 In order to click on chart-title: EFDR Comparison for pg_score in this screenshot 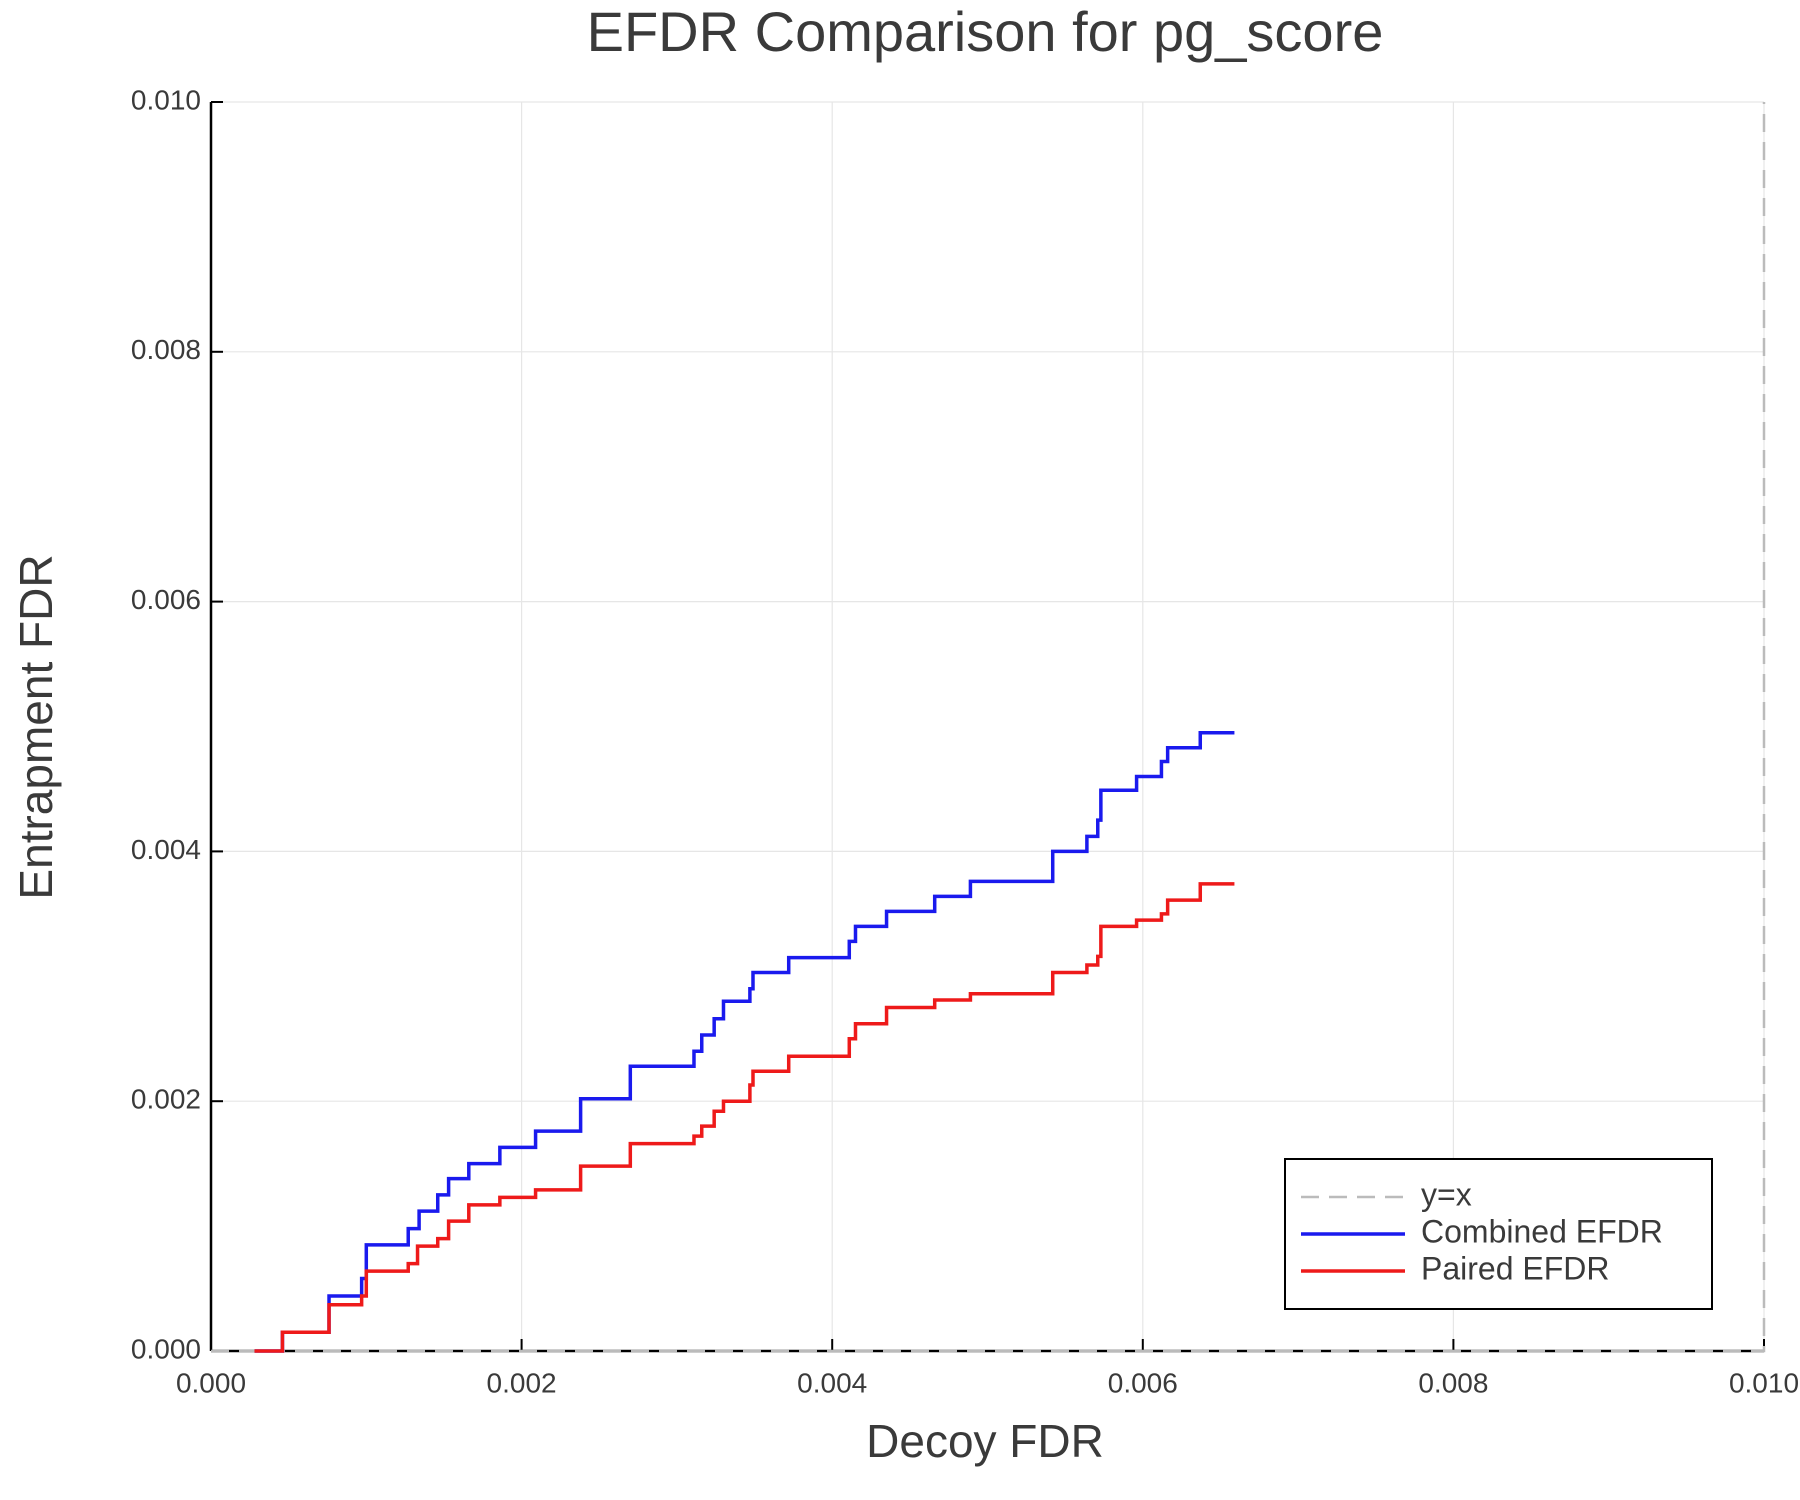, I will do `click(985, 31)`.